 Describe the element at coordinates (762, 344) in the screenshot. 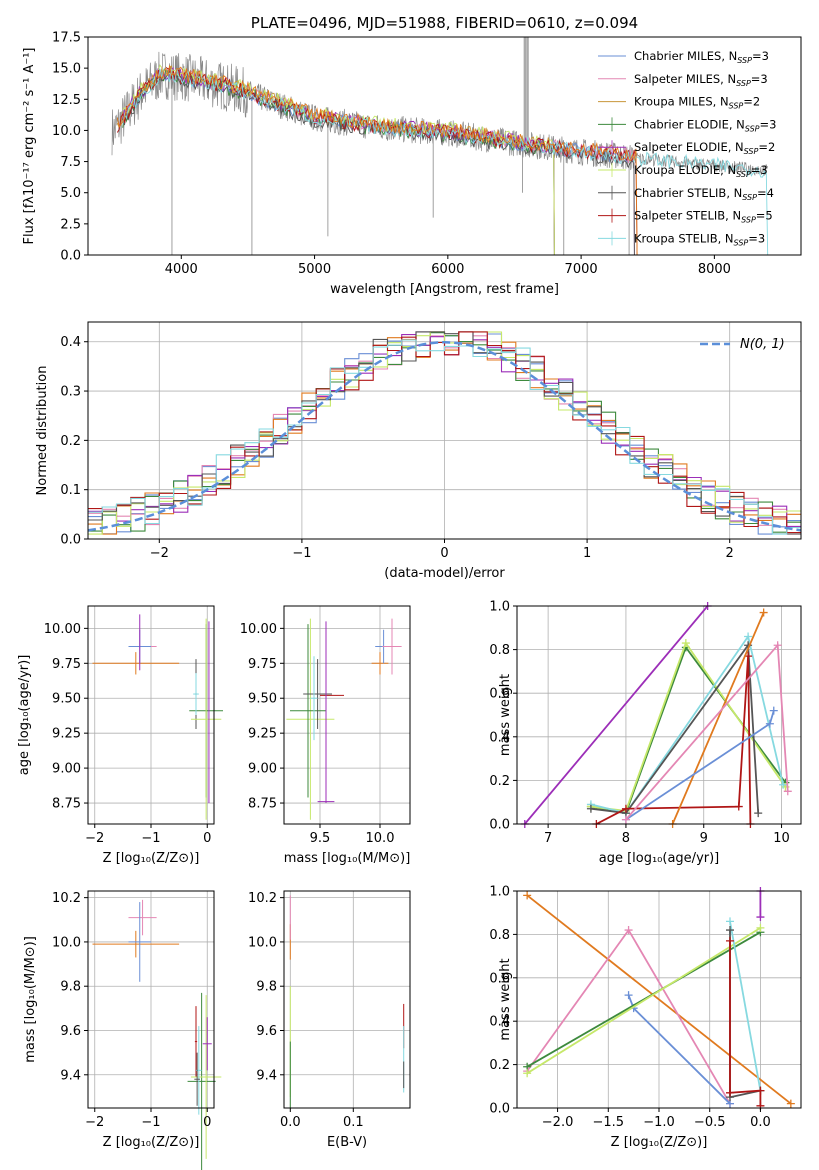

I see `legend-label: N(0, 1)` at that location.